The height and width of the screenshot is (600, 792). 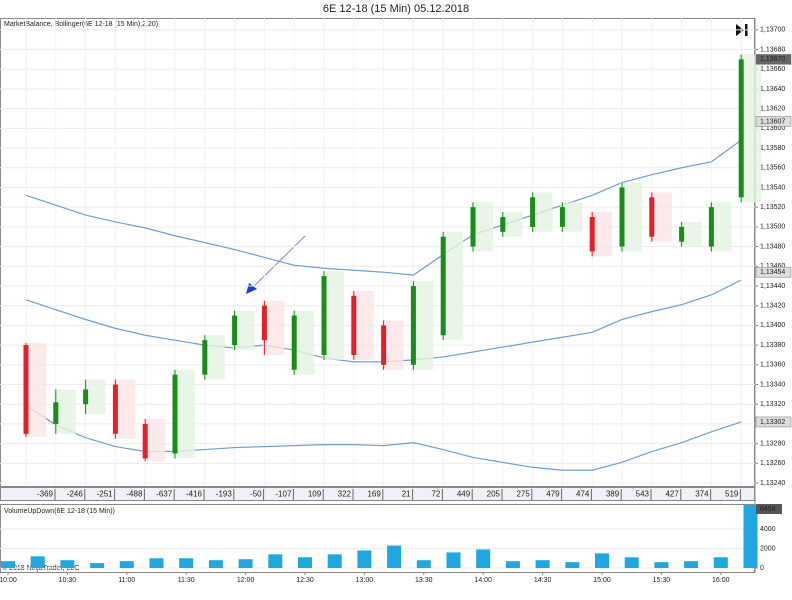 I want to click on delta-label: 449, so click(x=464, y=494).